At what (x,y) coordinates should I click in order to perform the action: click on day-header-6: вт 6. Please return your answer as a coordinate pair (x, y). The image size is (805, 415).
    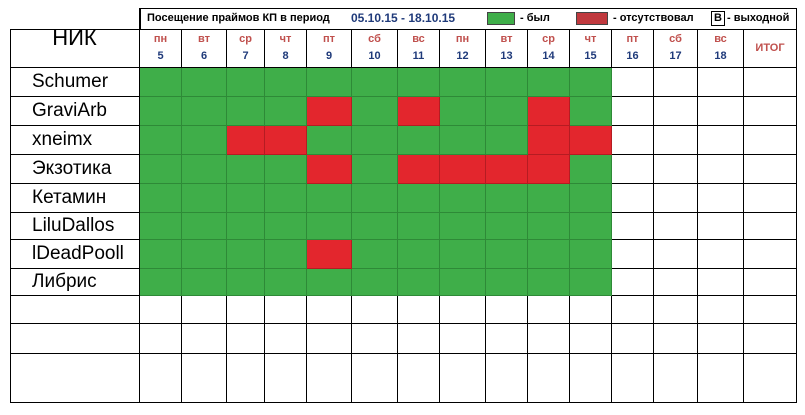
    Looking at the image, I should click on (204, 48).